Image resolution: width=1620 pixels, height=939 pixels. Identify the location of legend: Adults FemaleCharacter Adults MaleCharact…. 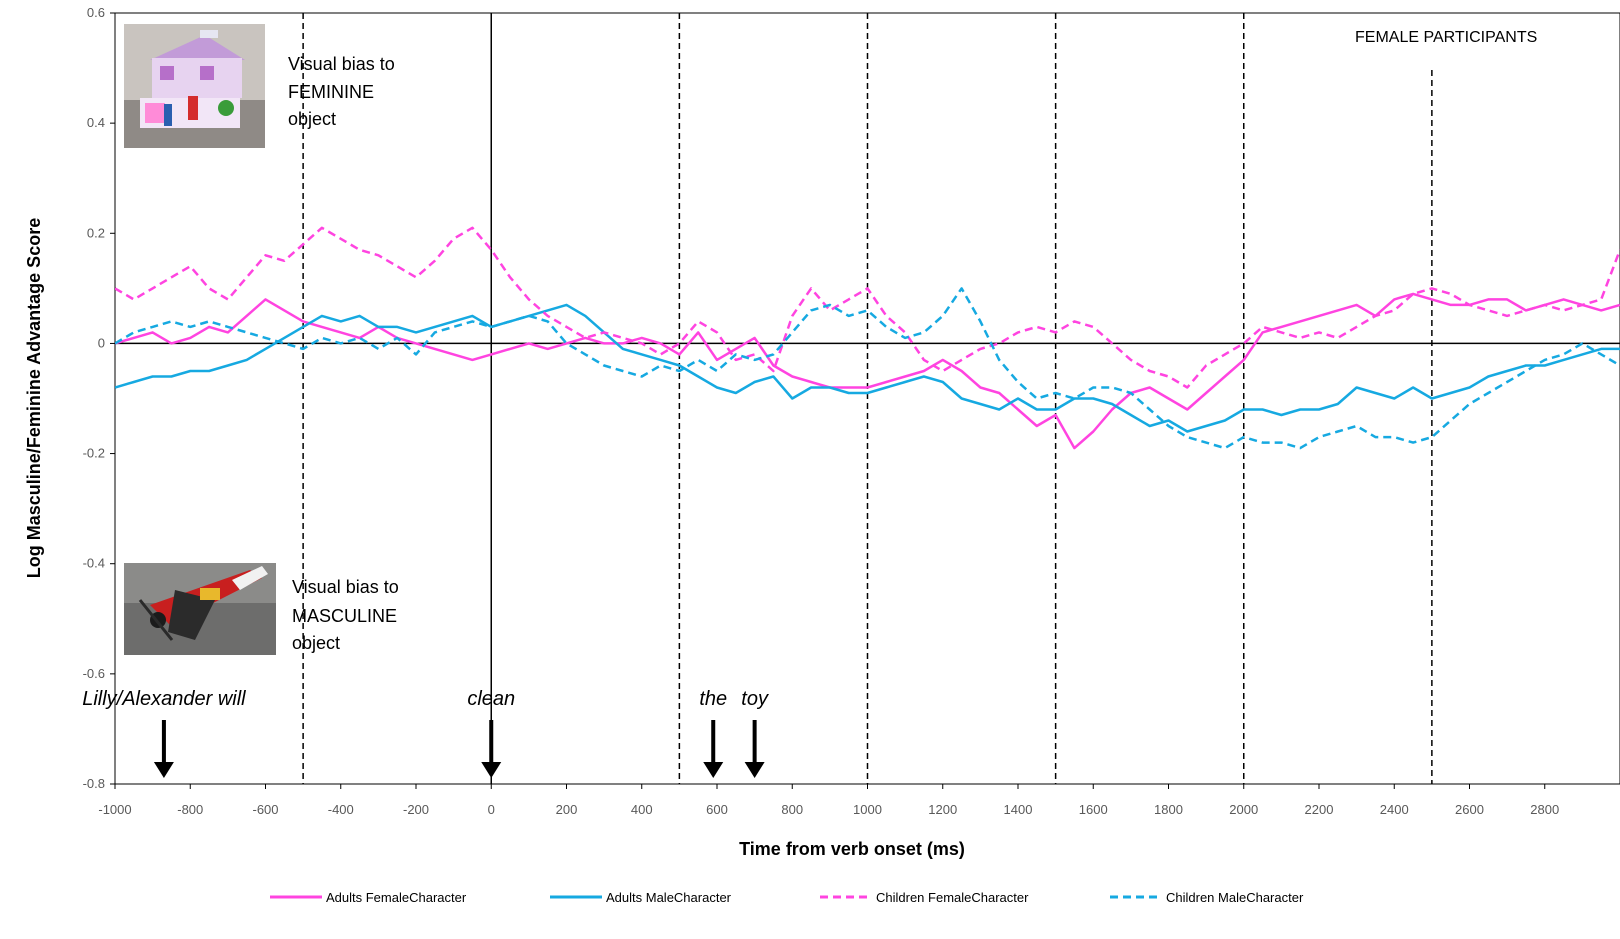
(787, 897).